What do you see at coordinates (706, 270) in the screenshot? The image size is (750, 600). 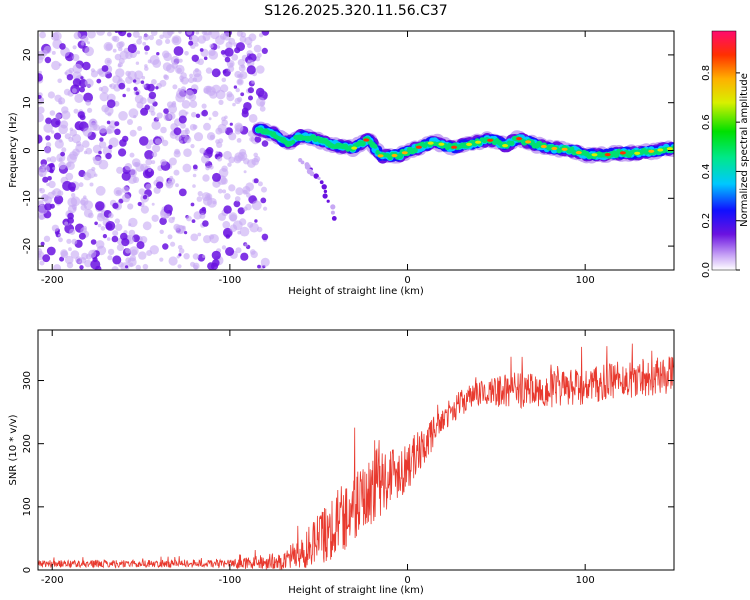 I see `colorbar-tick-label: 0.0` at bounding box center [706, 270].